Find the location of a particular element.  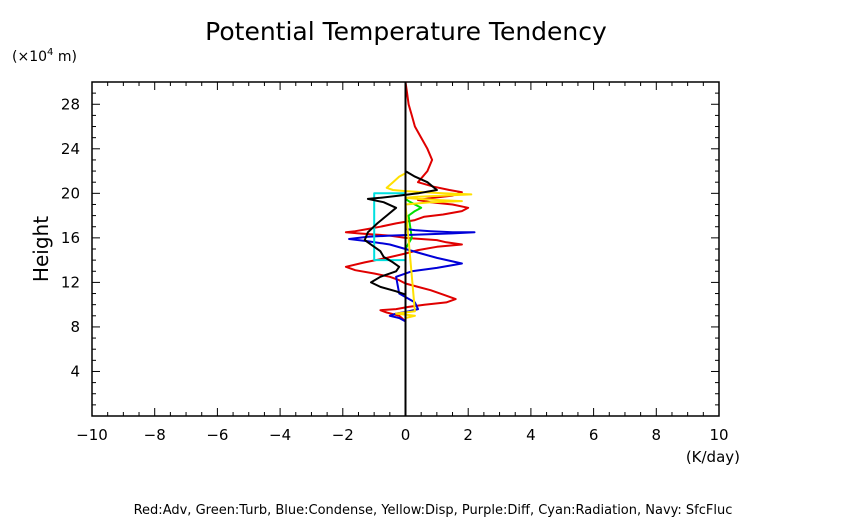

x-tick-label: −8 is located at coordinates (155, 435).